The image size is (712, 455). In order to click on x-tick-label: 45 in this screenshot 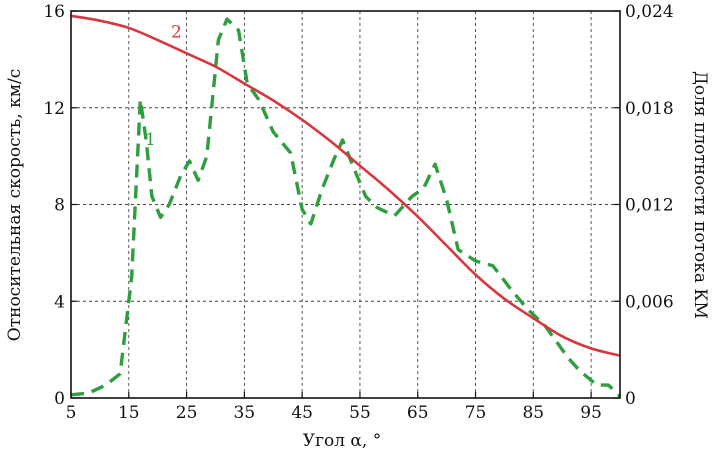, I will do `click(302, 413)`.